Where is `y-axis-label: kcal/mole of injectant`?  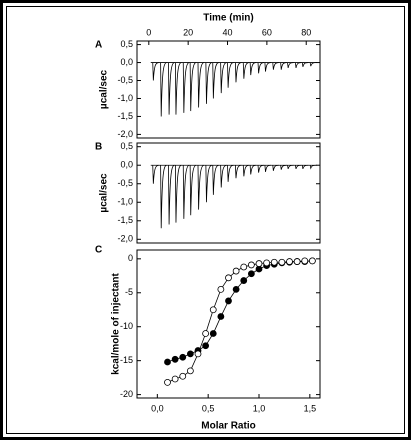
y-axis-label: kcal/mole of injectant is located at coordinates (116, 323).